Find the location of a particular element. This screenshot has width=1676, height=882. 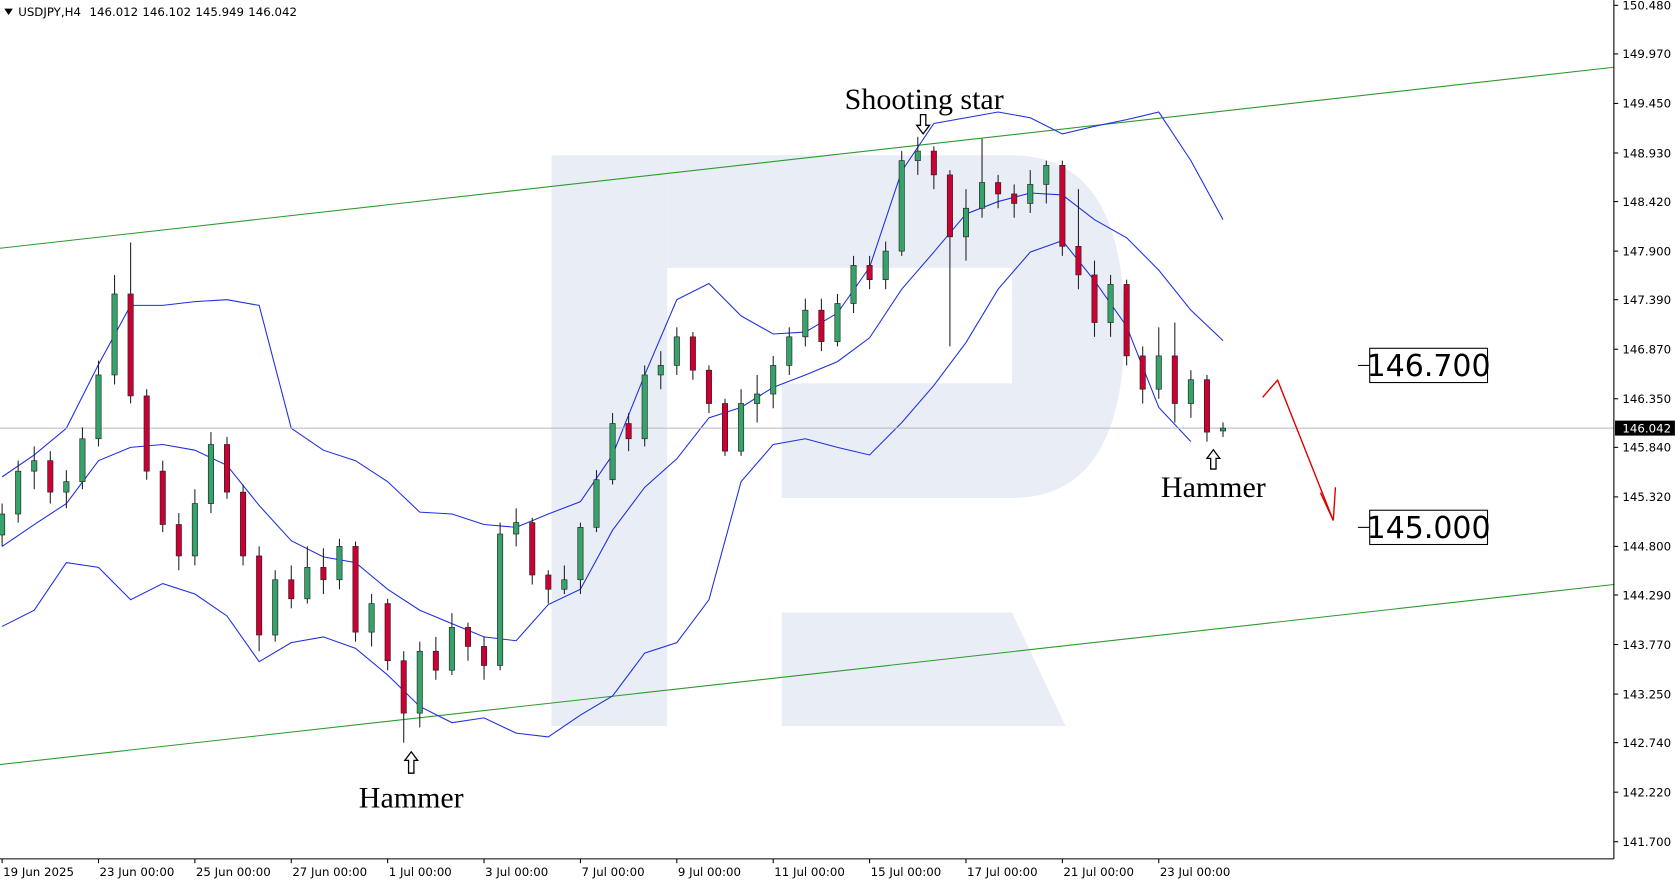

x-tick-label: 21 Jul 00:00 is located at coordinates (1098, 872).